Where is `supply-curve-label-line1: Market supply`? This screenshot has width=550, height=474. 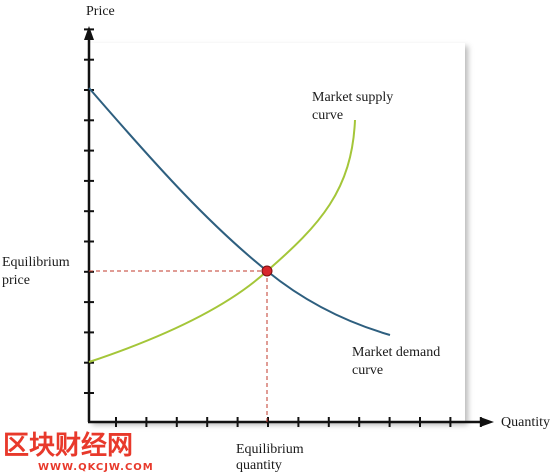 supply-curve-label-line1: Market supply is located at coordinates (352, 97).